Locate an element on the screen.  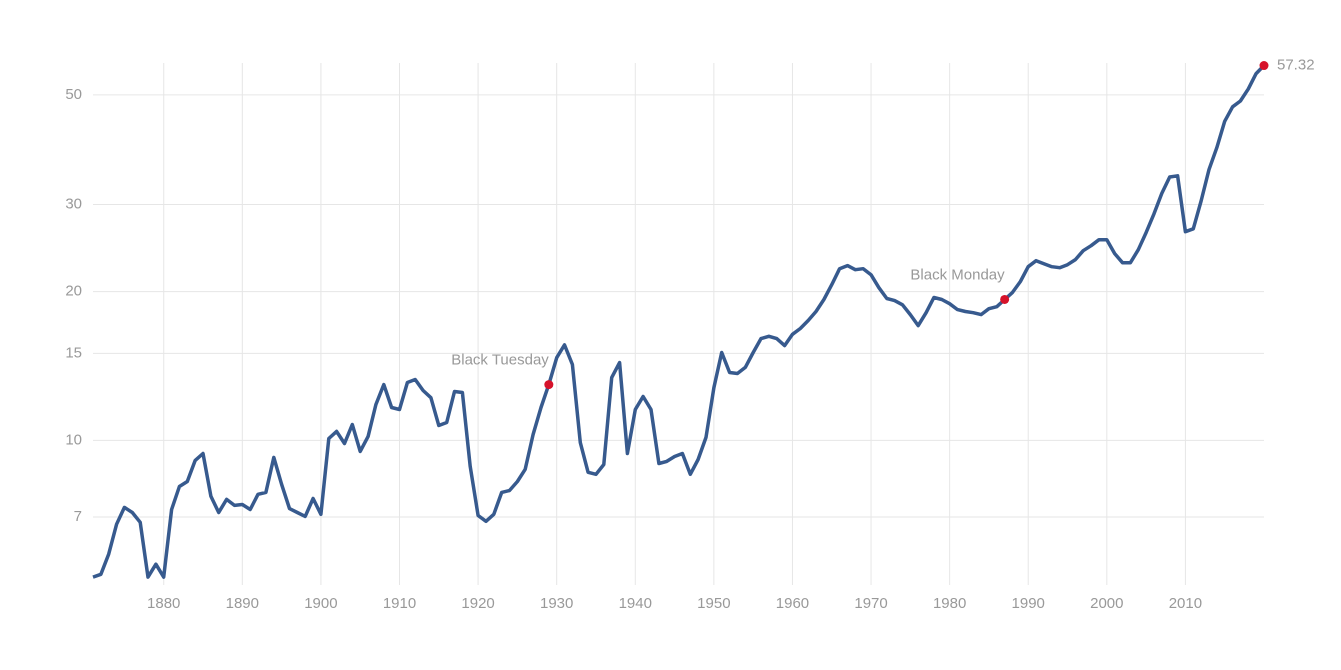
x-tick-label: 1910 is located at coordinates (399, 603).